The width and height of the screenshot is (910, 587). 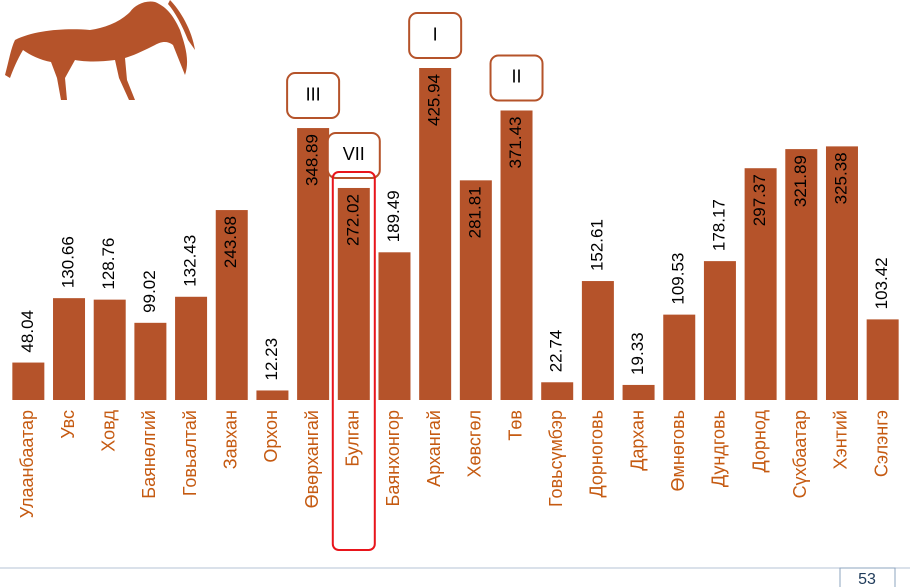 I want to click on category-label: Баянхонгор, so click(x=393, y=458).